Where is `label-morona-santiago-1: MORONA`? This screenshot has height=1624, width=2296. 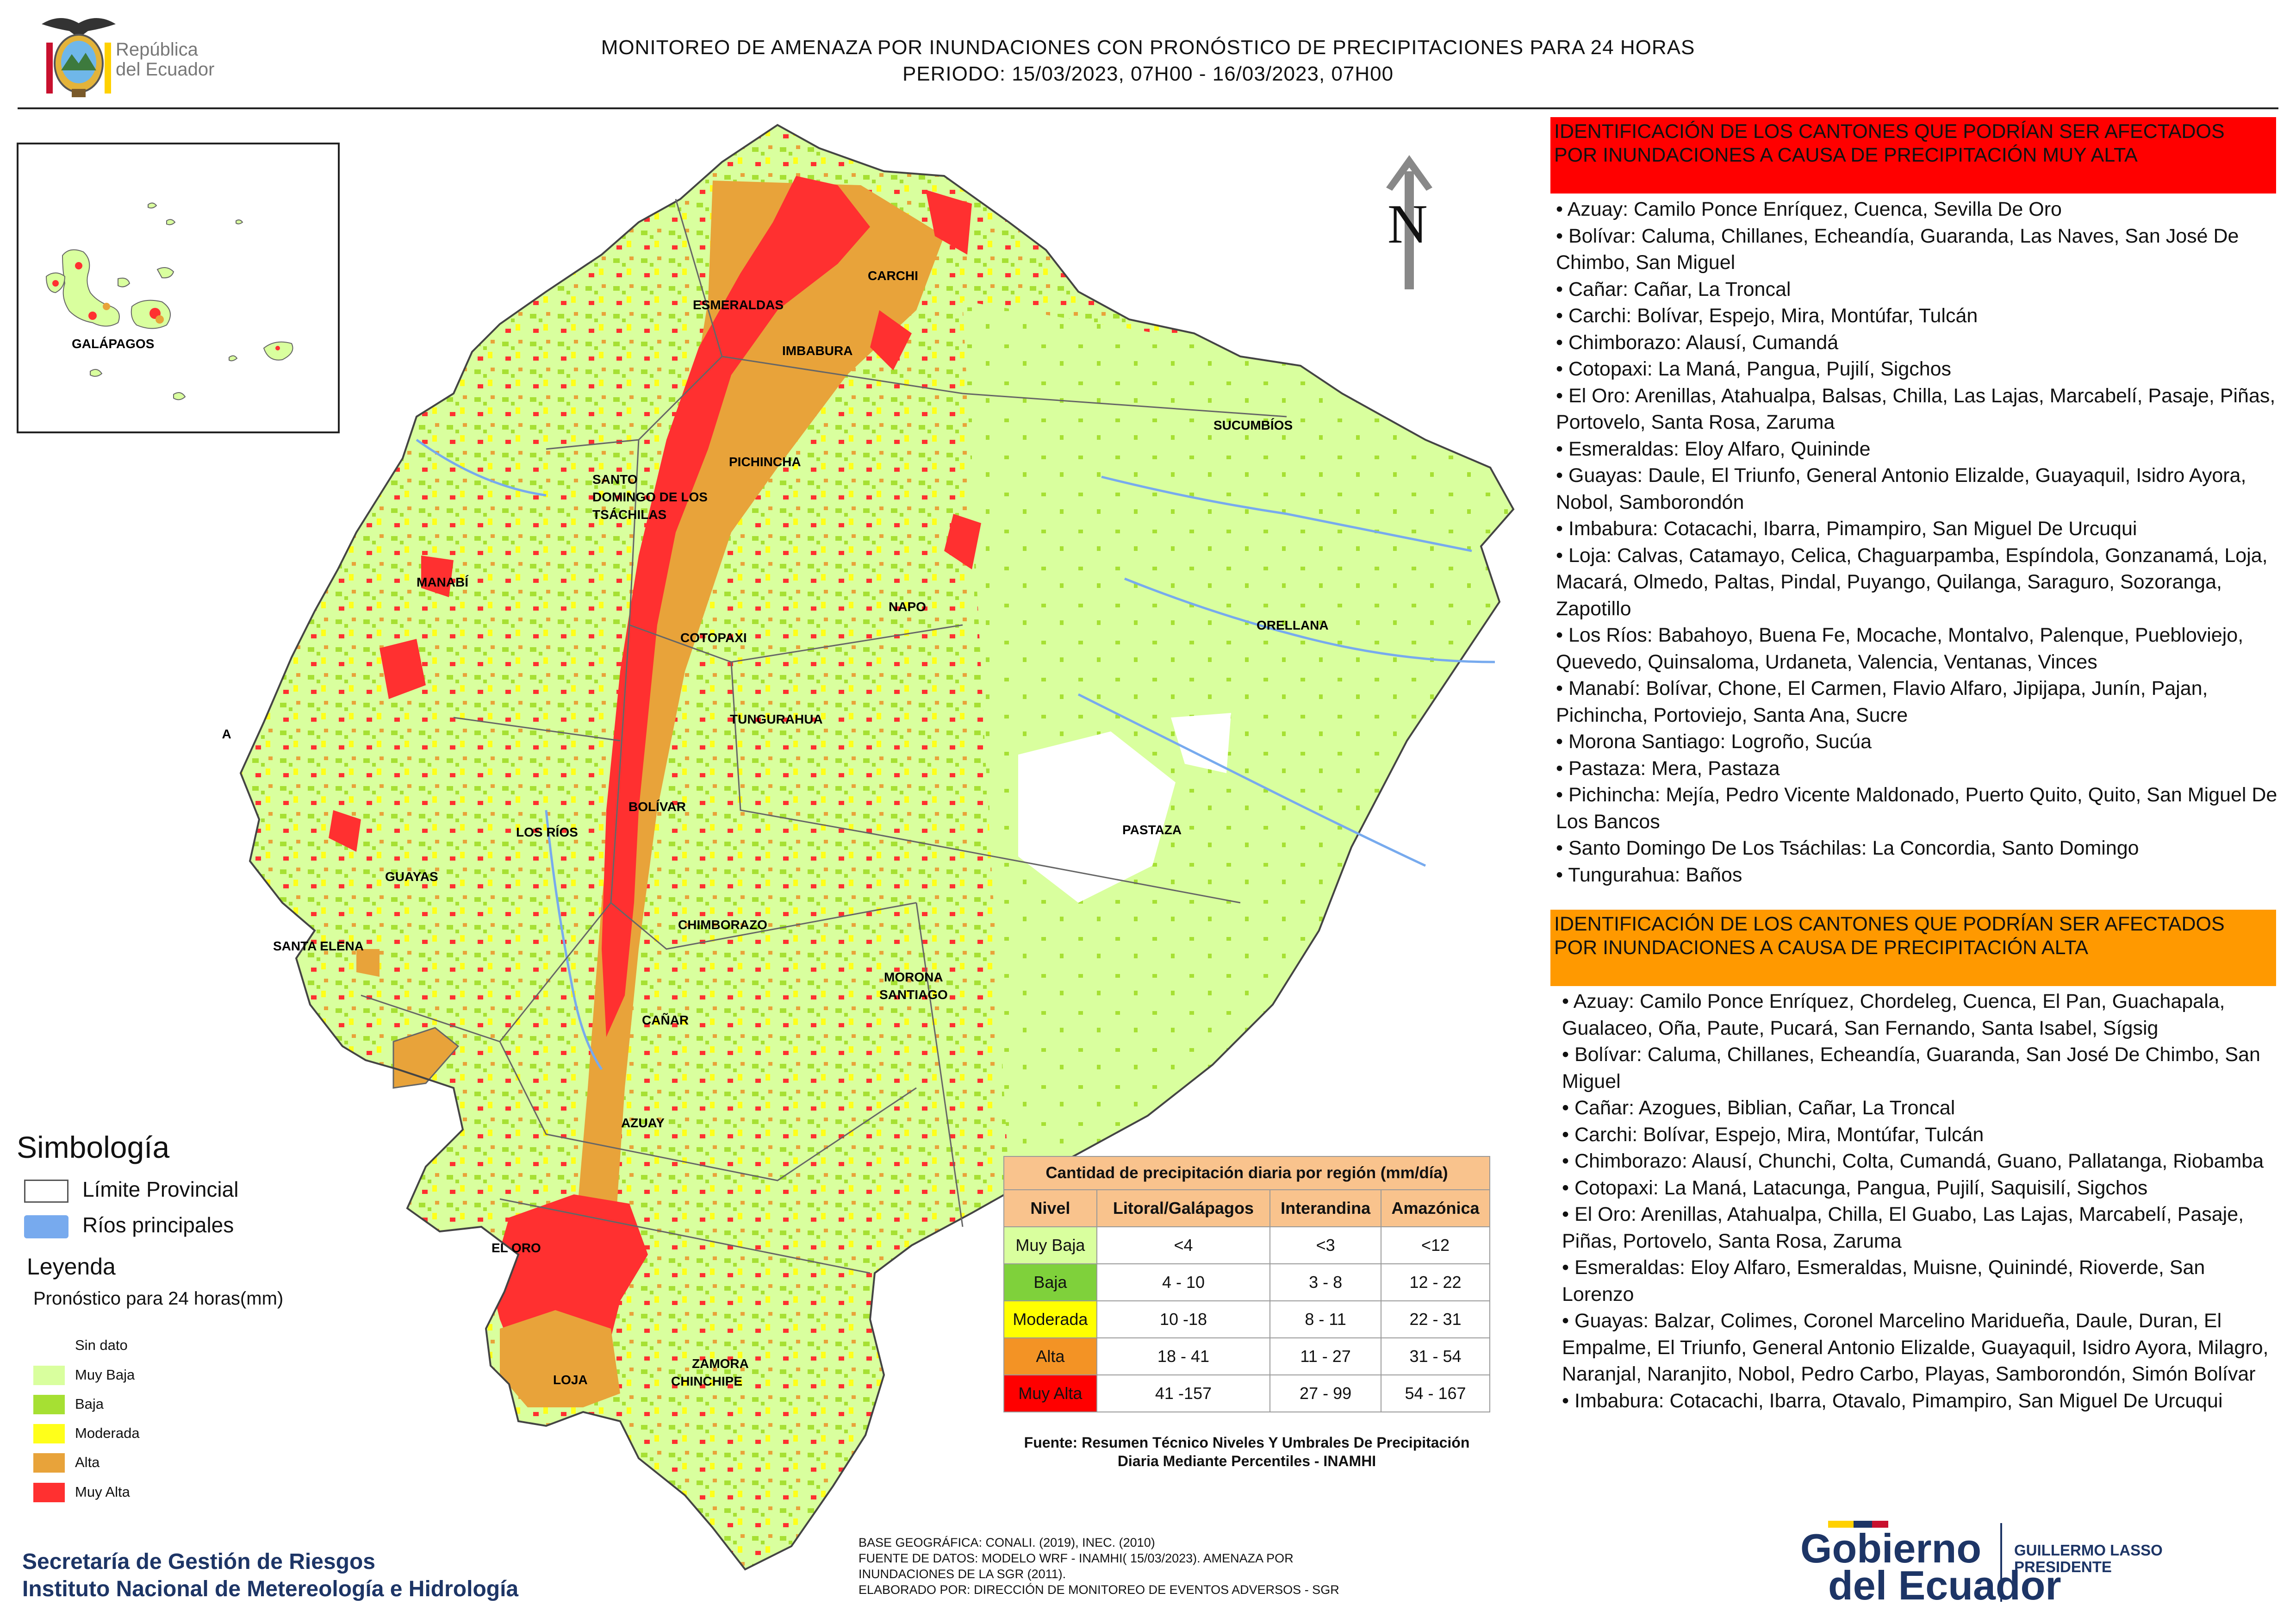
label-morona-santiago-1: MORONA is located at coordinates (913, 977).